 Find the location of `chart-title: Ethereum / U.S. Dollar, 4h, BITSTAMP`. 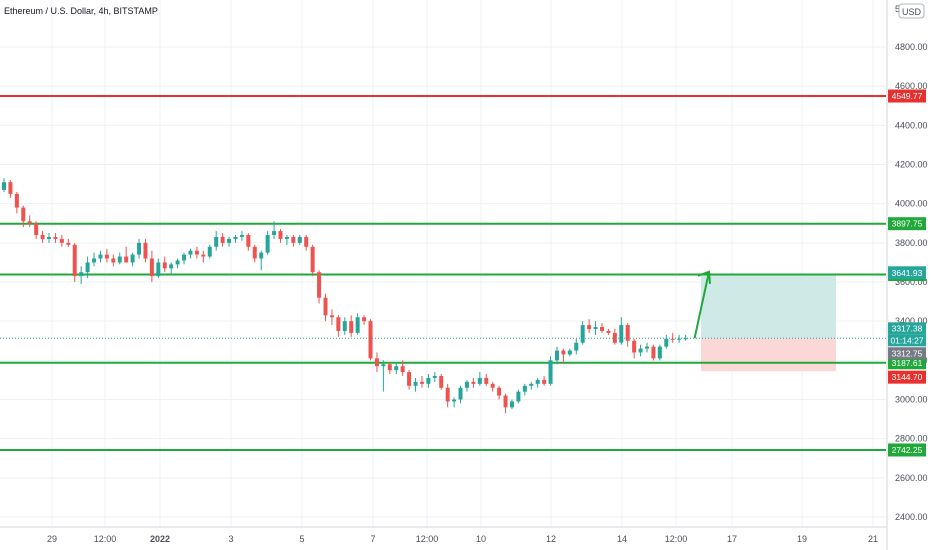

chart-title: Ethereum / U.S. Dollar, 4h, BITSTAMP is located at coordinates (81, 11).